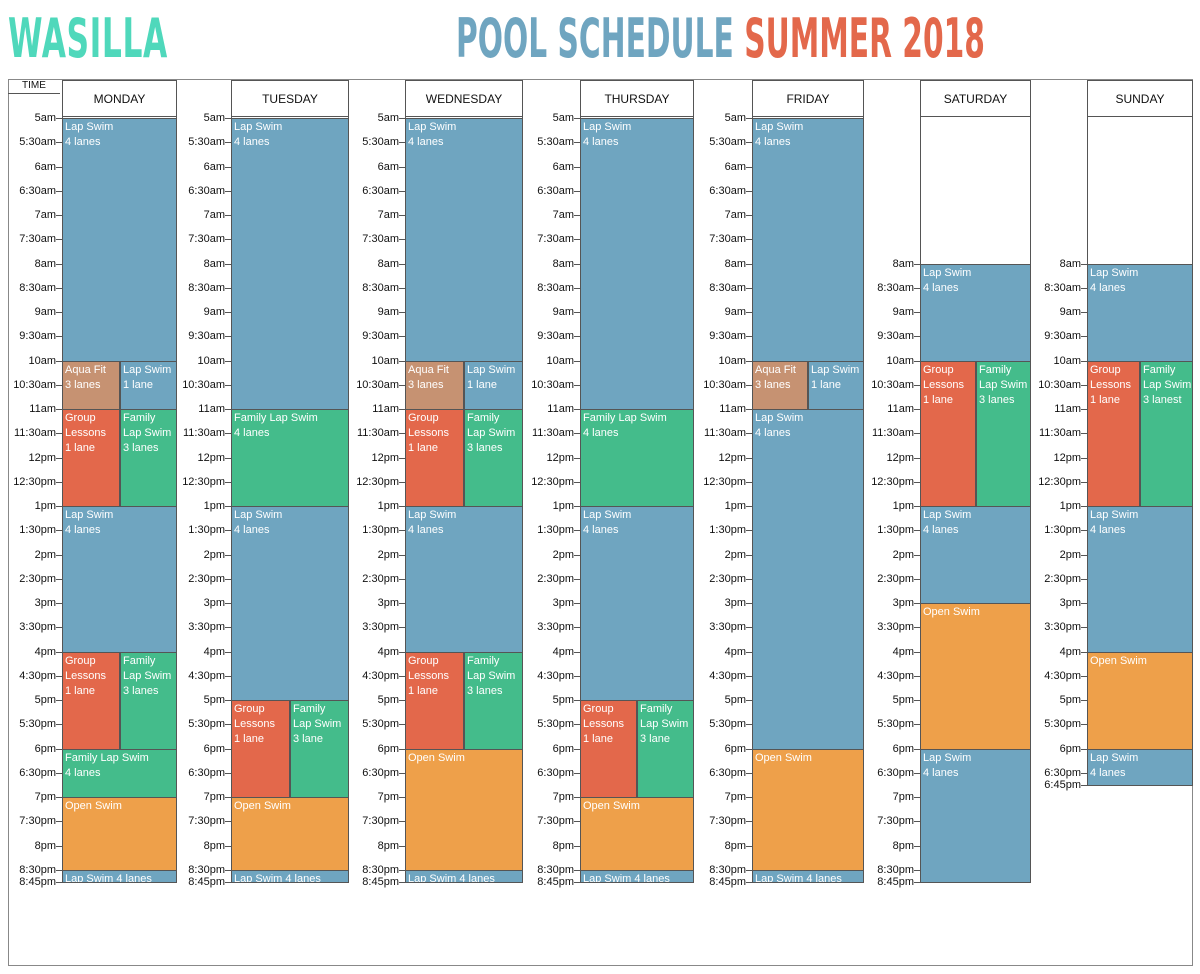 This screenshot has width=1200, height=974. Describe the element at coordinates (598, 709) in the screenshot. I see `session-label: Group` at that location.